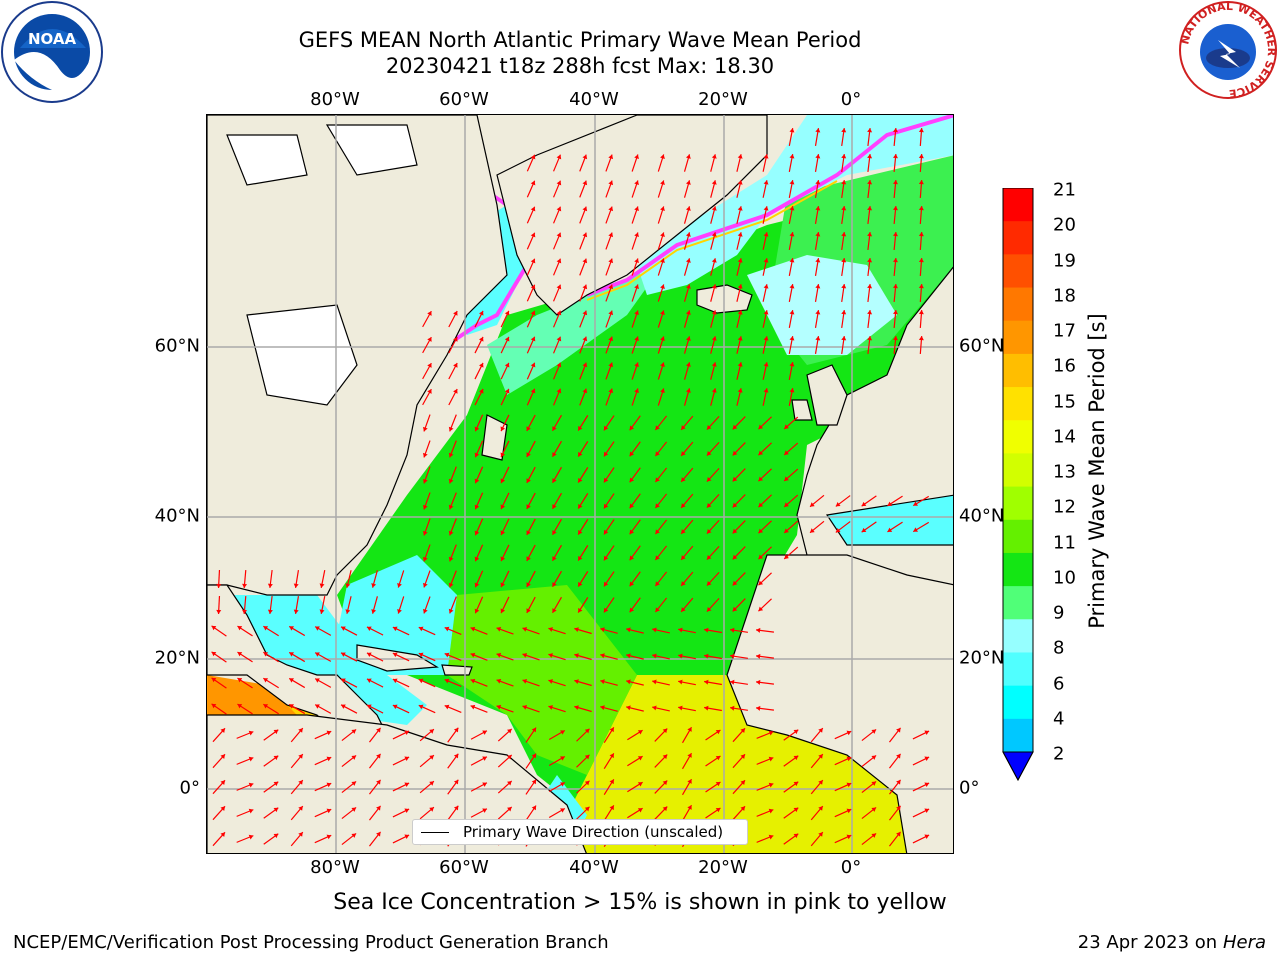  Describe the element at coordinates (335, 99) in the screenshot. I see `lon-label-top: 80°W` at that location.